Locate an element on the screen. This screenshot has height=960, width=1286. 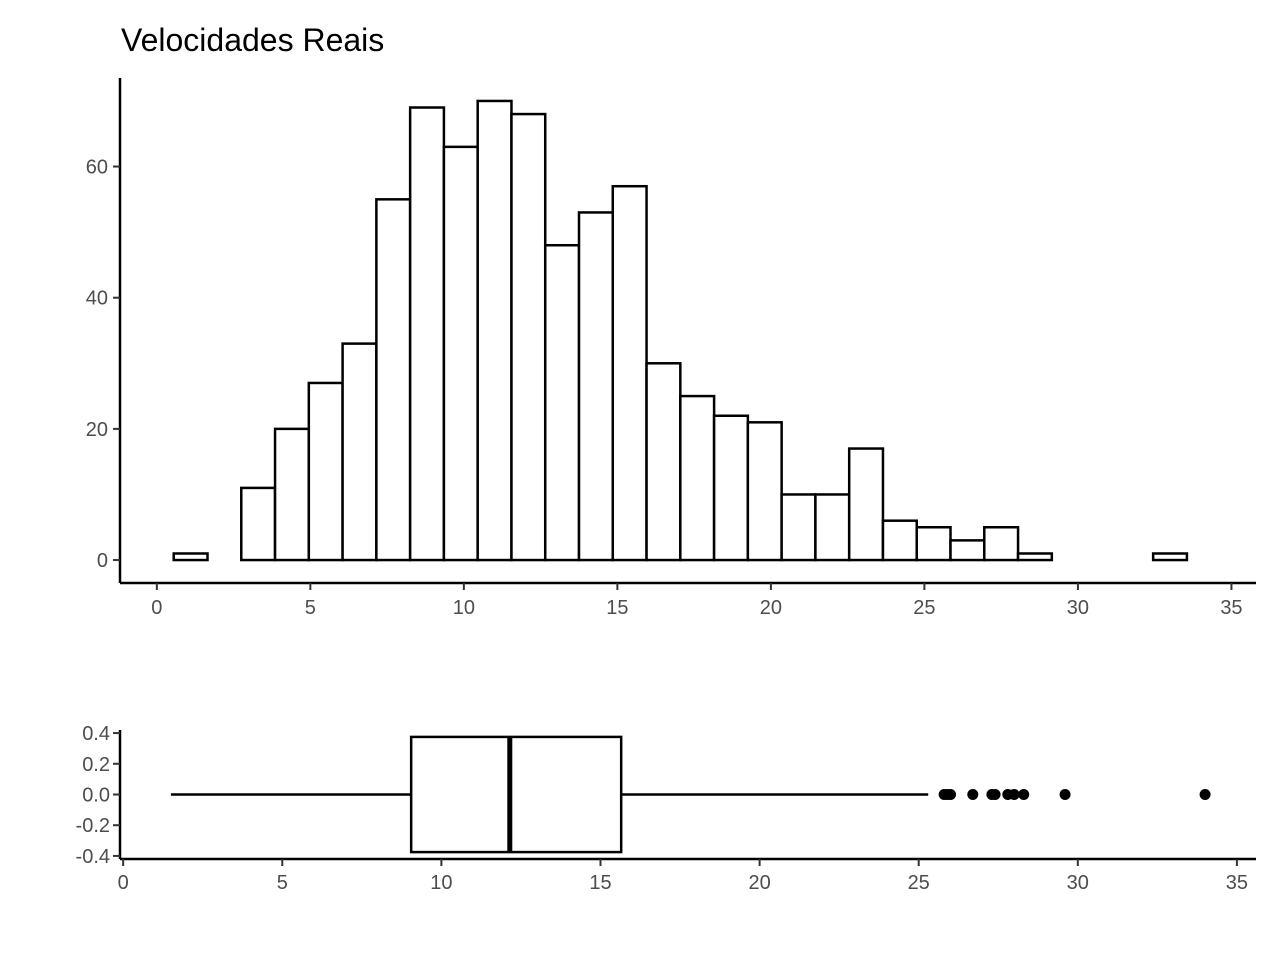
hist-y-tick-label-40: 40 is located at coordinates (97, 299).